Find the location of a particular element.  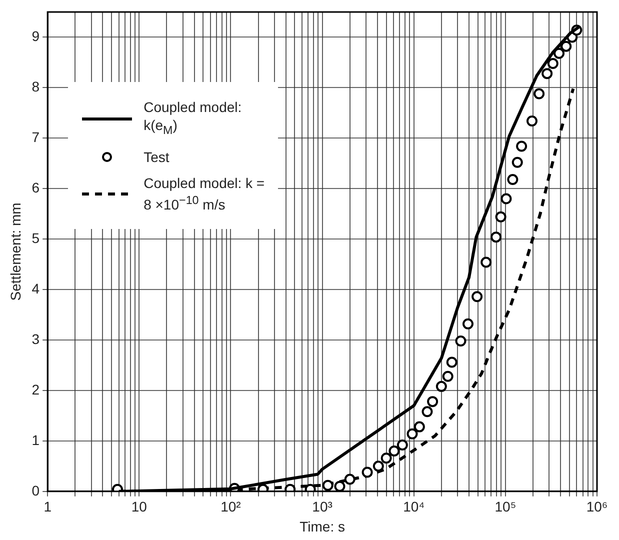

legend-label: Test is located at coordinates (157, 157).